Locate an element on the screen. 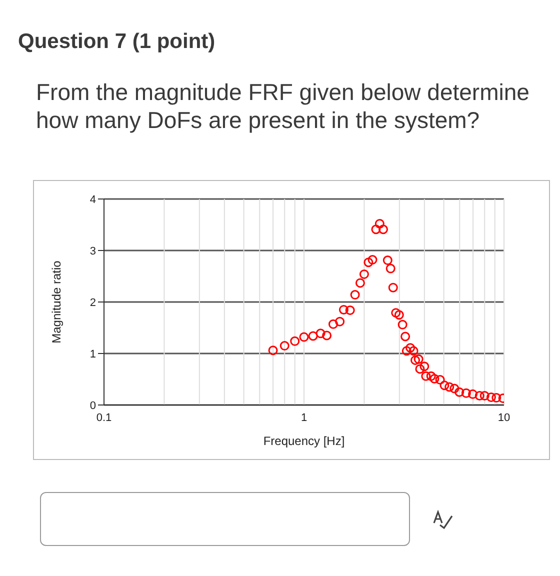  x-tick-label: 10 is located at coordinates (504, 418).